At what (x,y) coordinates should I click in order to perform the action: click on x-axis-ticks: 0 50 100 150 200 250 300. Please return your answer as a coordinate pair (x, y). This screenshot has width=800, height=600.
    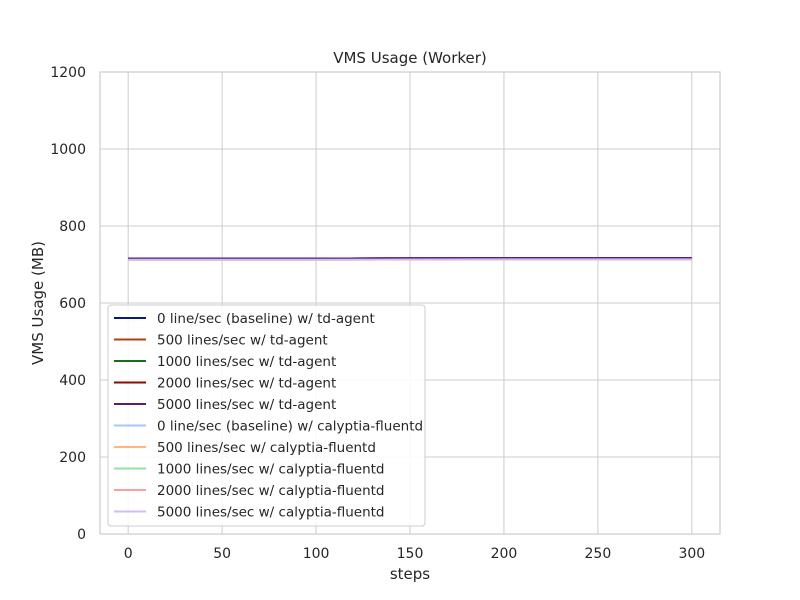
    Looking at the image, I should click on (414, 554).